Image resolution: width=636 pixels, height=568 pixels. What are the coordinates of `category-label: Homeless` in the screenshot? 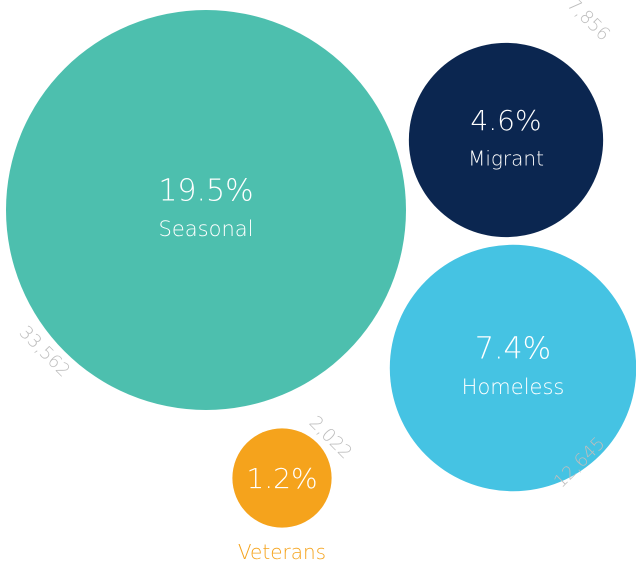 It's located at (513, 387).